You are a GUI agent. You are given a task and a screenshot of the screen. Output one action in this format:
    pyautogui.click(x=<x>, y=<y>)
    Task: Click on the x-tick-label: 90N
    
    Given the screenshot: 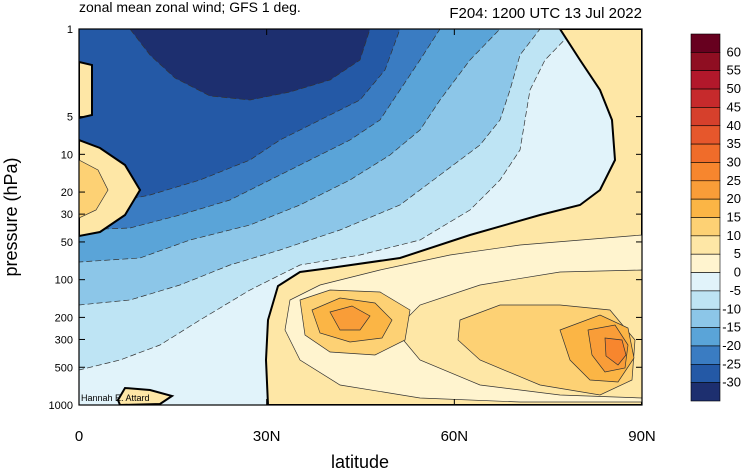 What is the action you would take?
    pyautogui.click(x=642, y=436)
    